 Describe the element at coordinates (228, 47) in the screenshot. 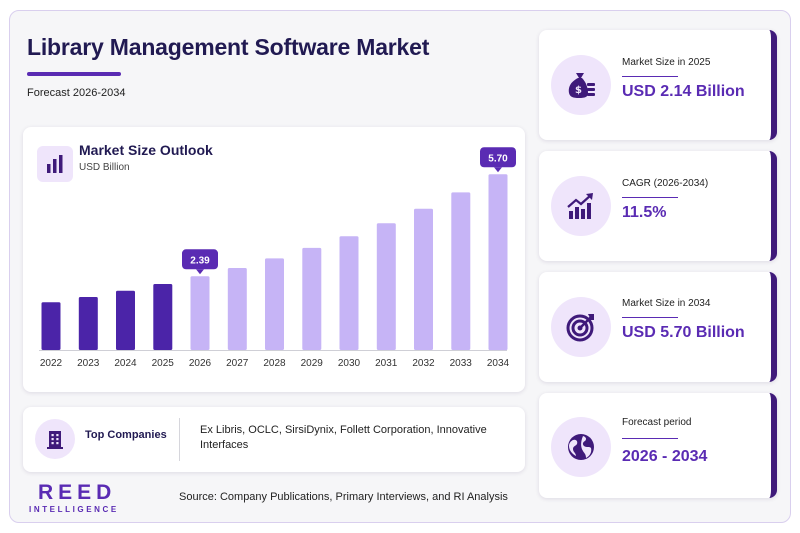

I see `page-title: Library Management Software Market` at that location.